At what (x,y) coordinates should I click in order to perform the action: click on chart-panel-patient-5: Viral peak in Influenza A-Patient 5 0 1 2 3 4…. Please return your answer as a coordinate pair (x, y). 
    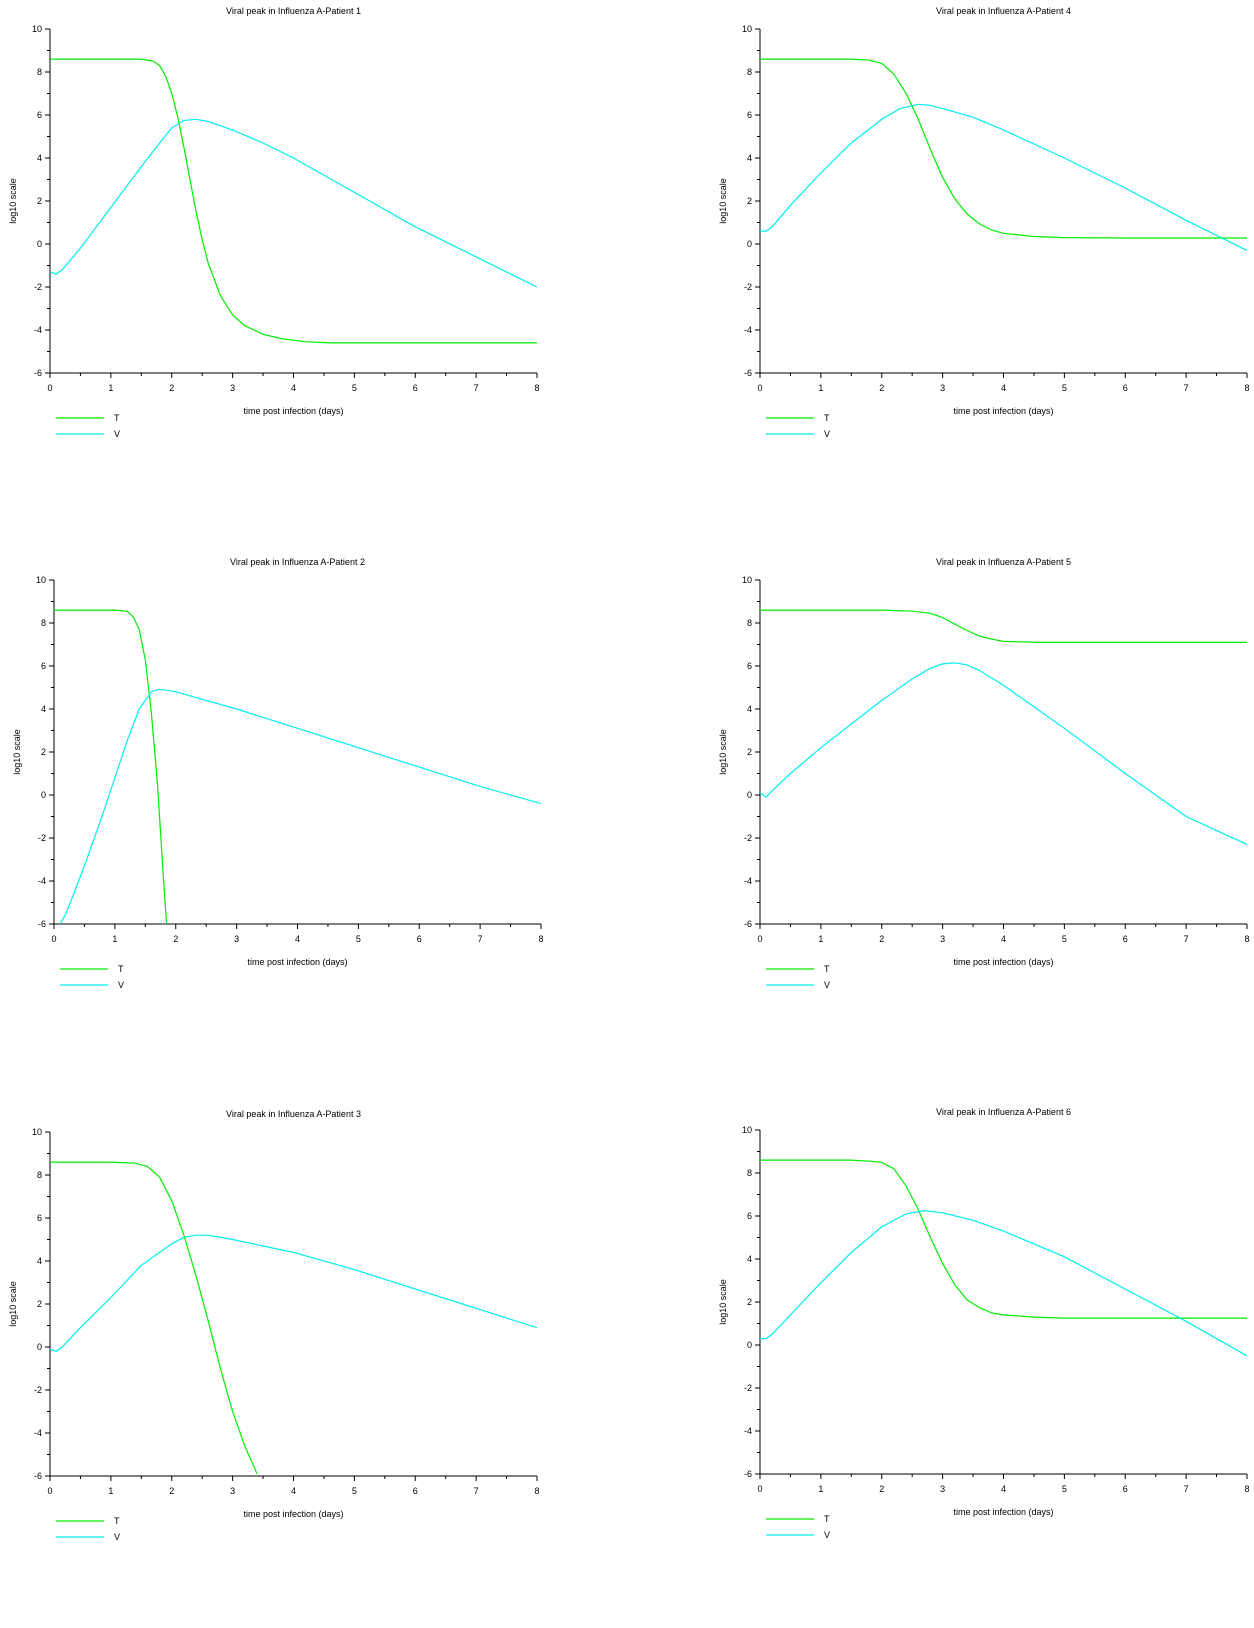
    Looking at the image, I should click on (982, 811).